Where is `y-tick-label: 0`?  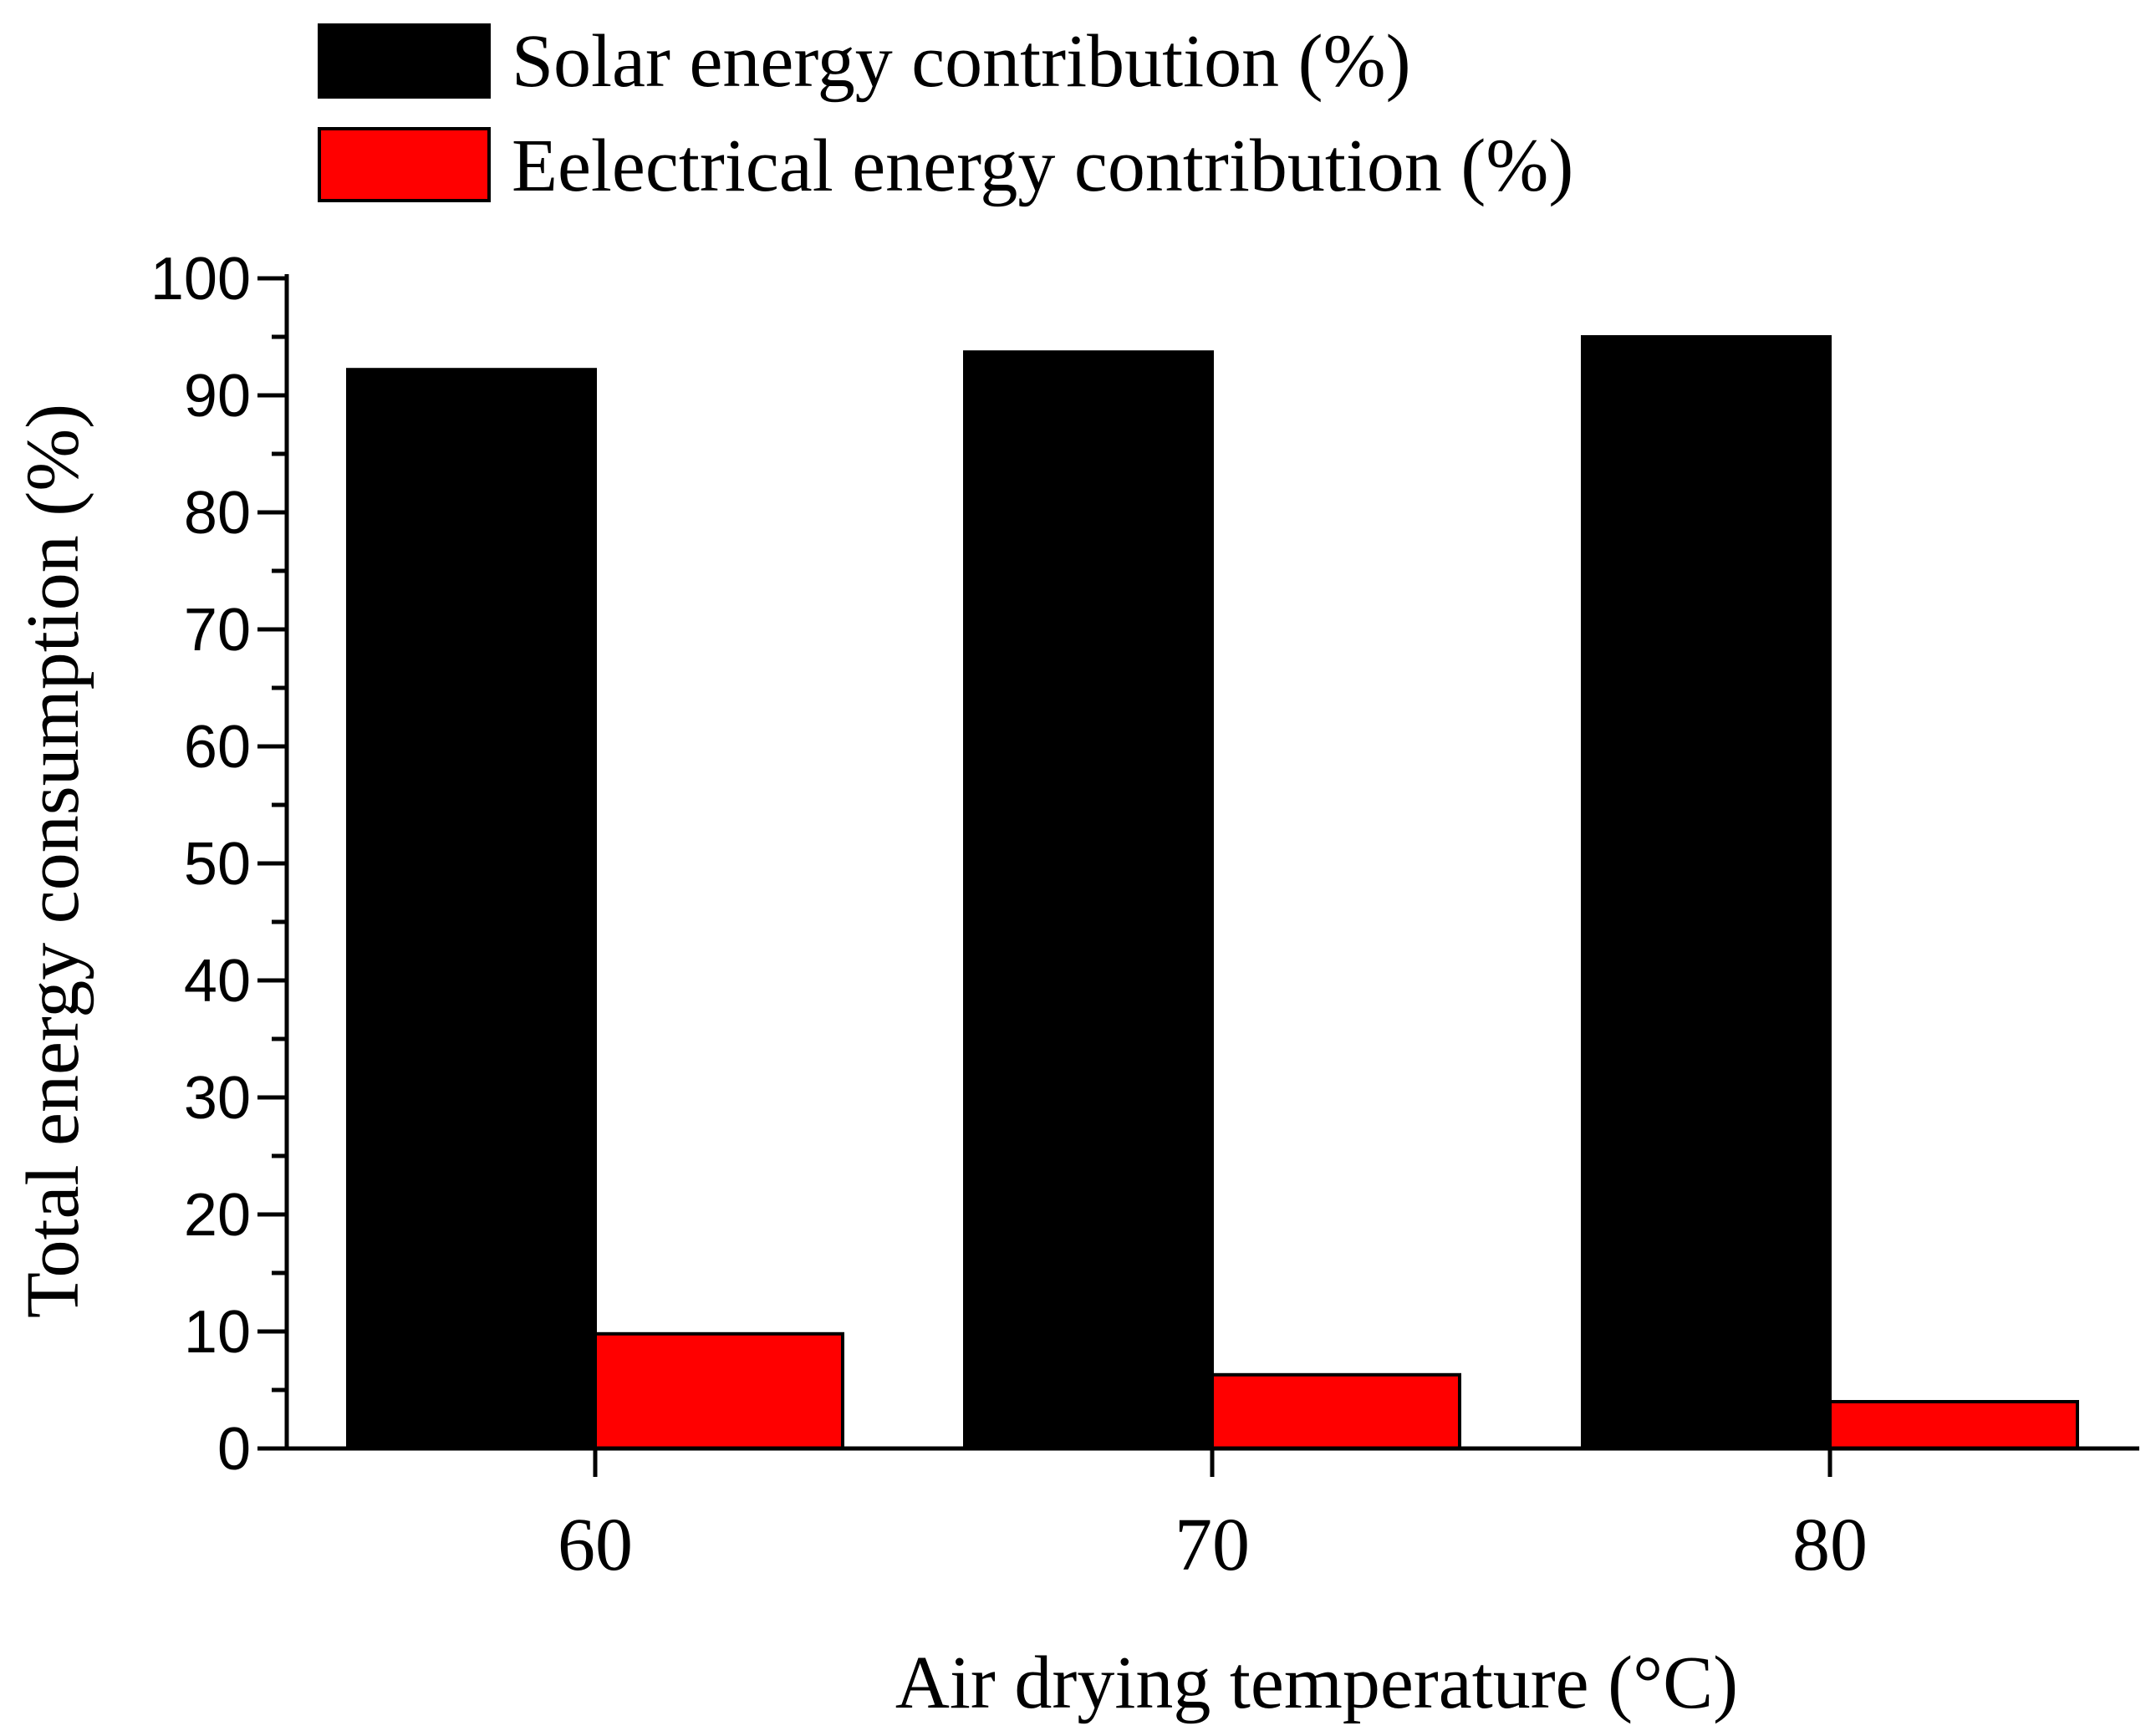 y-tick-label: 0 is located at coordinates (234, 1449).